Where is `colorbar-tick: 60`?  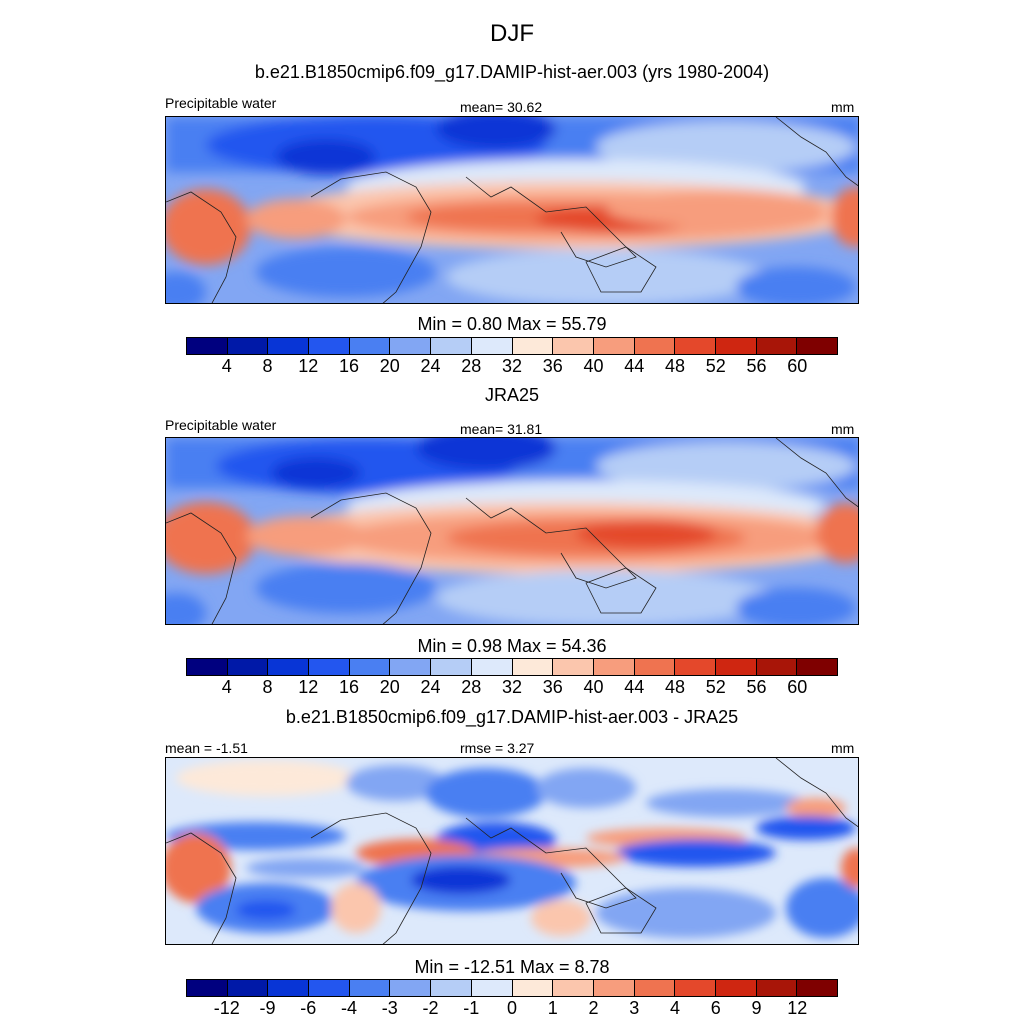
colorbar-tick: 60 is located at coordinates (797, 366).